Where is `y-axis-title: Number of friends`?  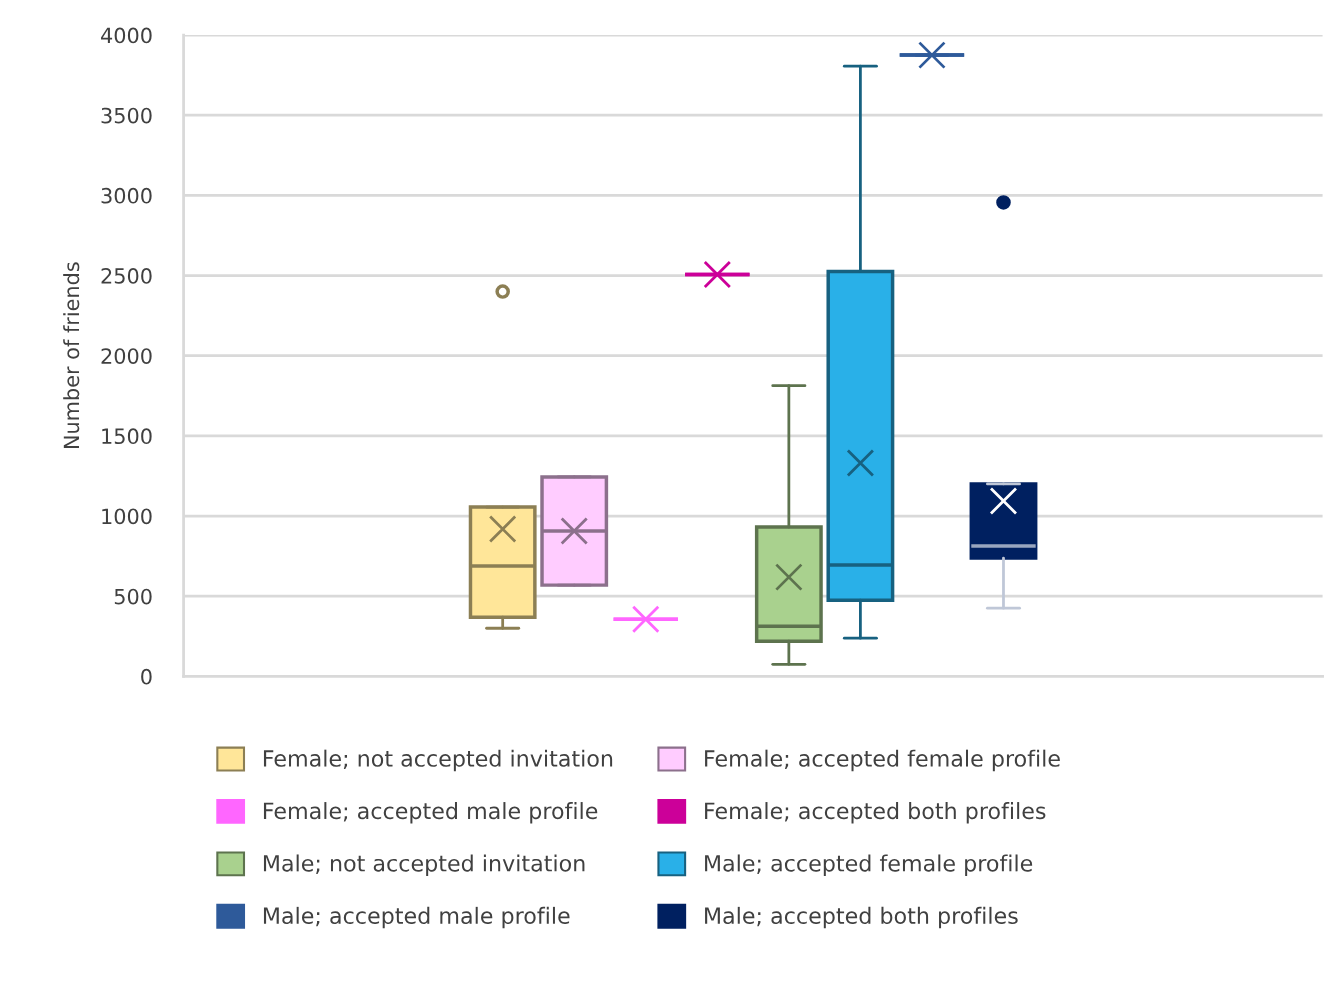 y-axis-title: Number of friends is located at coordinates (71, 355).